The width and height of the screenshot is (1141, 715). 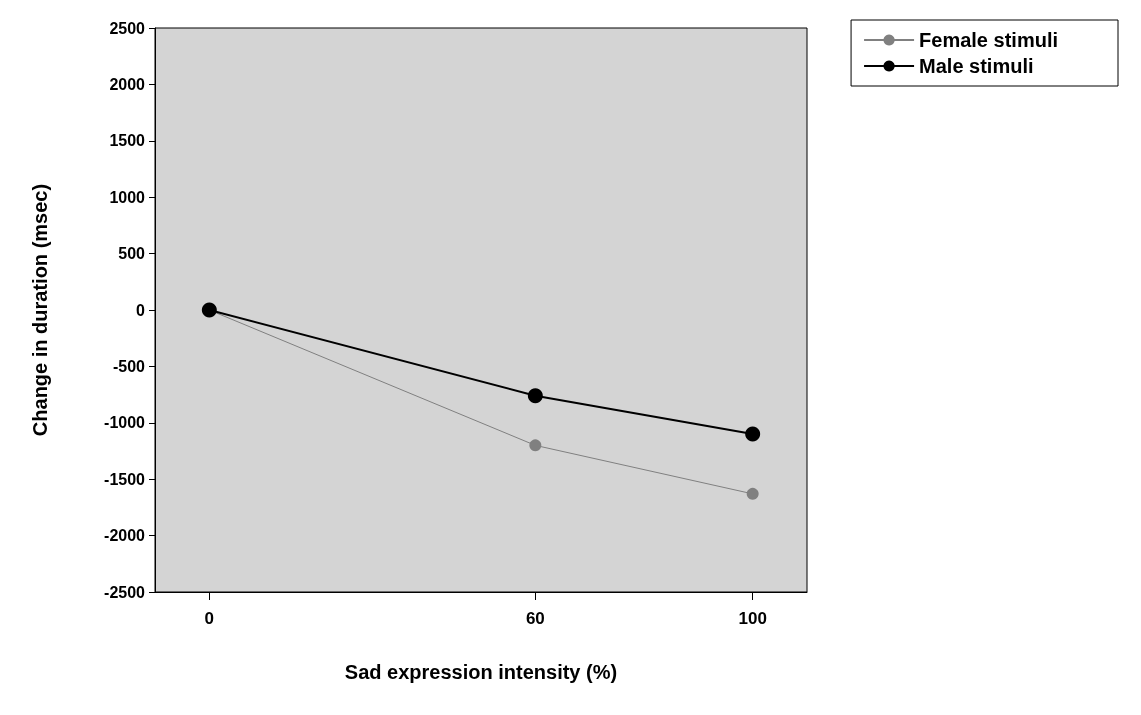 I want to click on y-tick-label: 500, so click(x=132, y=254).